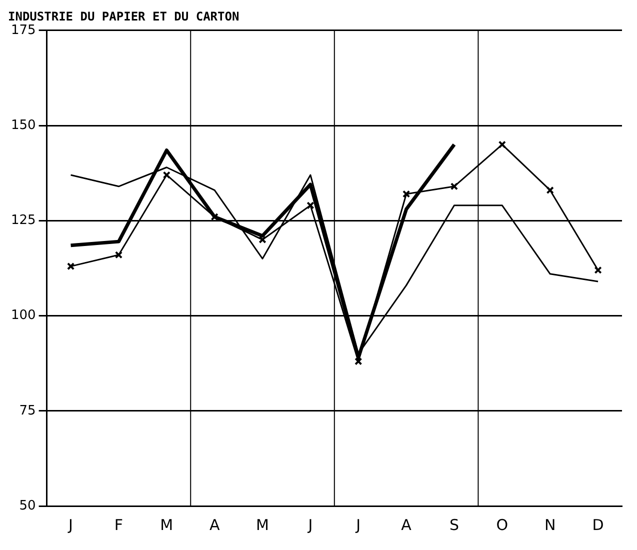  Describe the element at coordinates (119, 525) in the screenshot. I see `x-tick-label: F` at that location.